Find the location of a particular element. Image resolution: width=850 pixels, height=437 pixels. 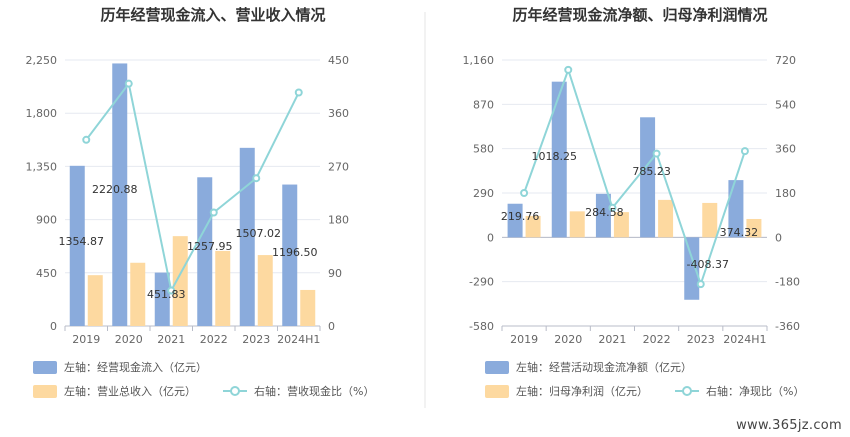

y-left-tick-label: 1,160 is located at coordinates (479, 60).